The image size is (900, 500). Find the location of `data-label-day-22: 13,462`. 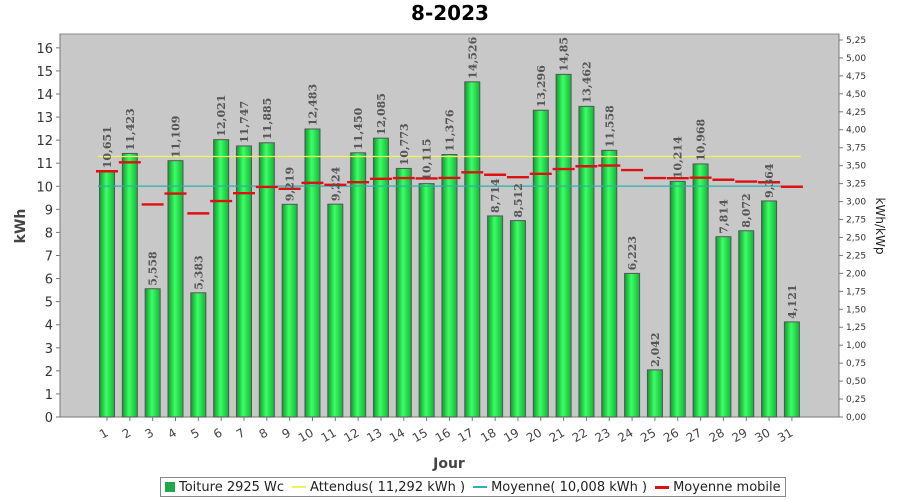

data-label-day-22: 13,462 is located at coordinates (586, 82).